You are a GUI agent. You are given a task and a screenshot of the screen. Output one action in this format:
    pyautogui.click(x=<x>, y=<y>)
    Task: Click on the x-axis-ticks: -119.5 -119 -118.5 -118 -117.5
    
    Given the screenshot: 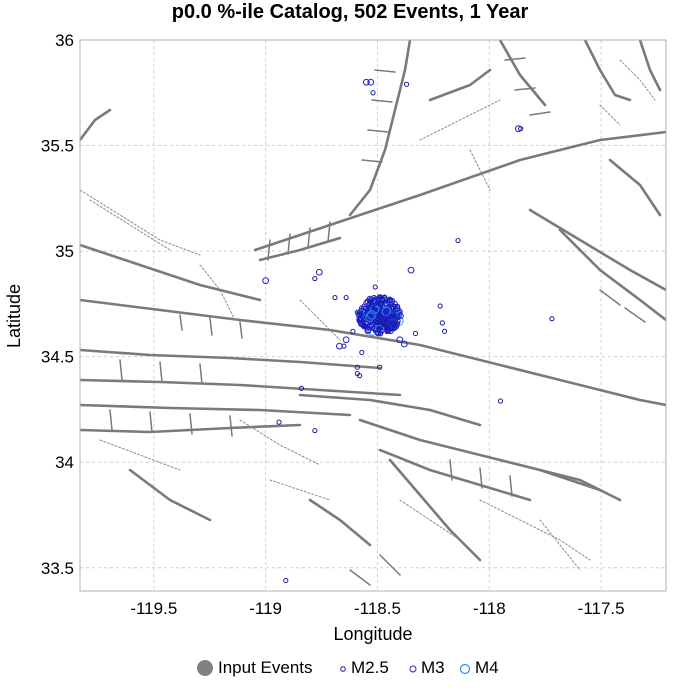 What is the action you would take?
    pyautogui.click(x=377, y=608)
    